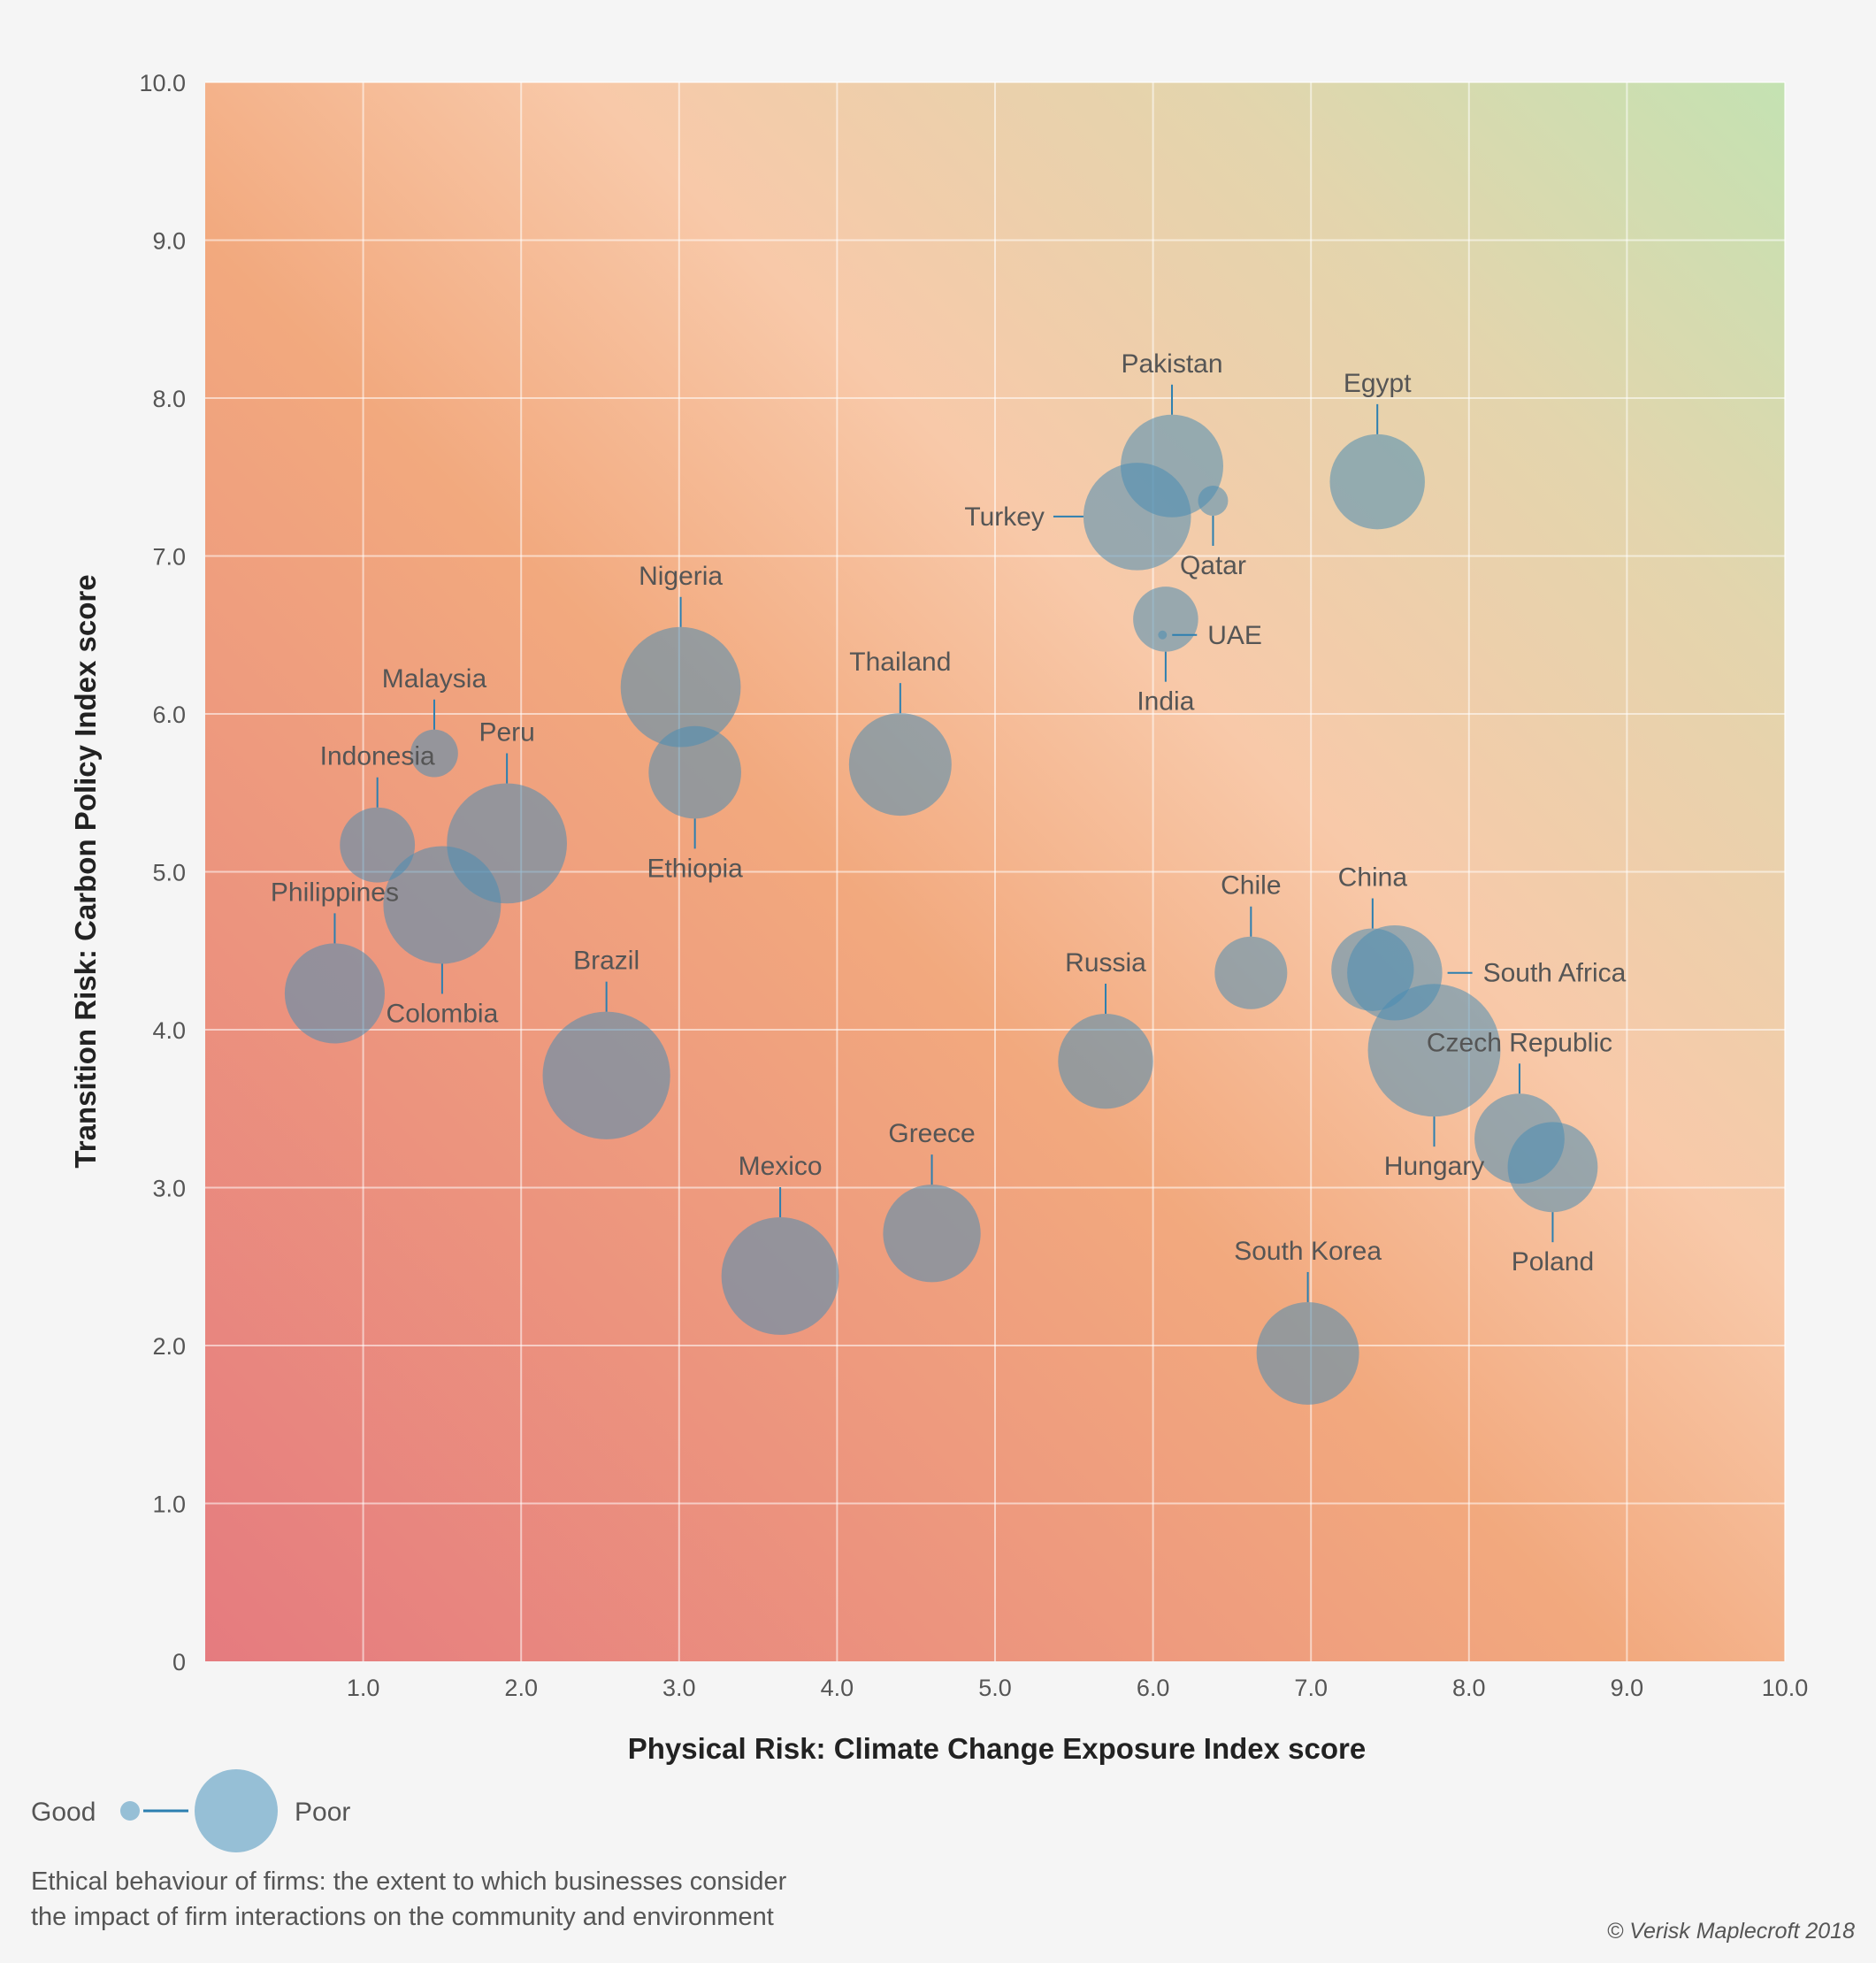  What do you see at coordinates (1378, 383) in the screenshot?
I see `bubble-label: Egypt` at bounding box center [1378, 383].